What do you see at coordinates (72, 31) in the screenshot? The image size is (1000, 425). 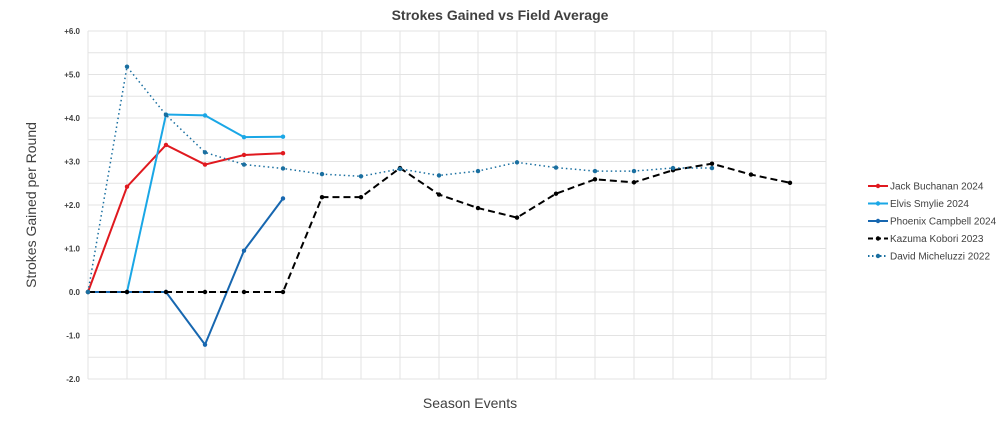 I see `y-tick-label: +6.0` at bounding box center [72, 31].